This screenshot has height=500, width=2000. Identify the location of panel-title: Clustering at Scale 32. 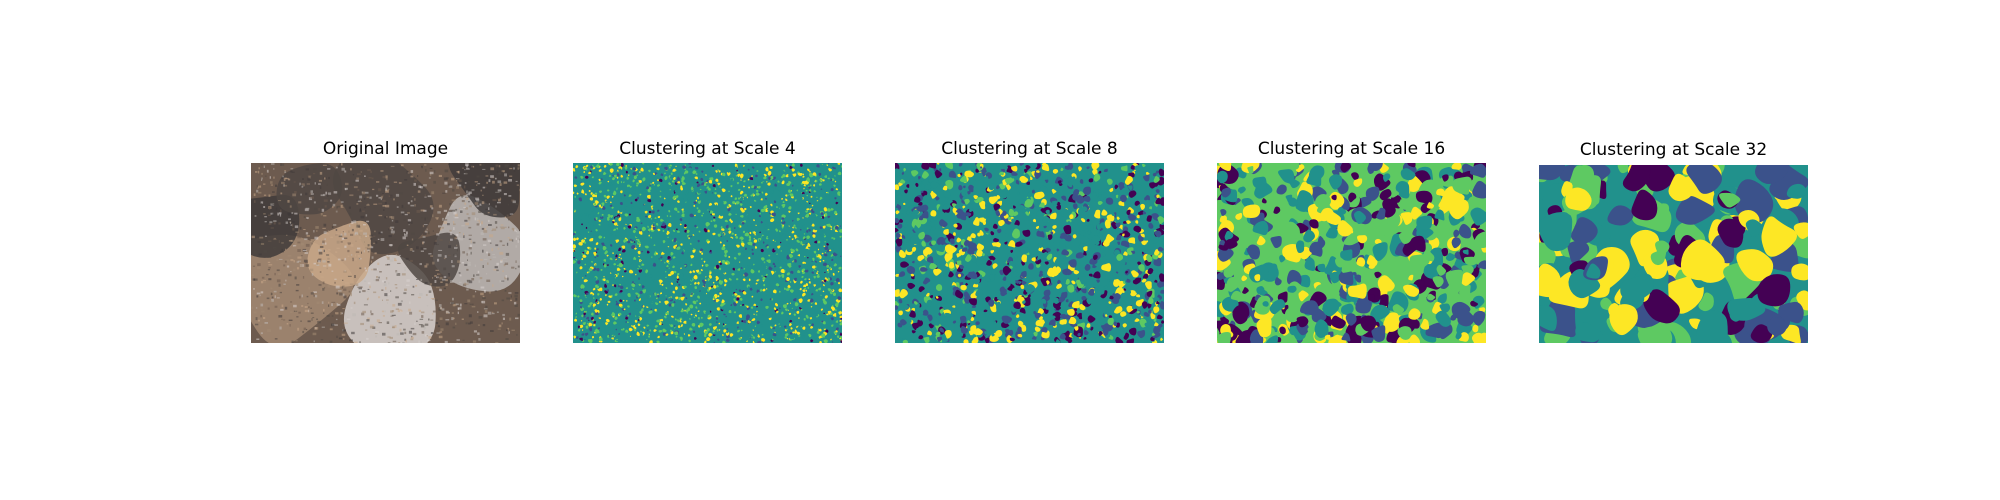
(1673, 150).